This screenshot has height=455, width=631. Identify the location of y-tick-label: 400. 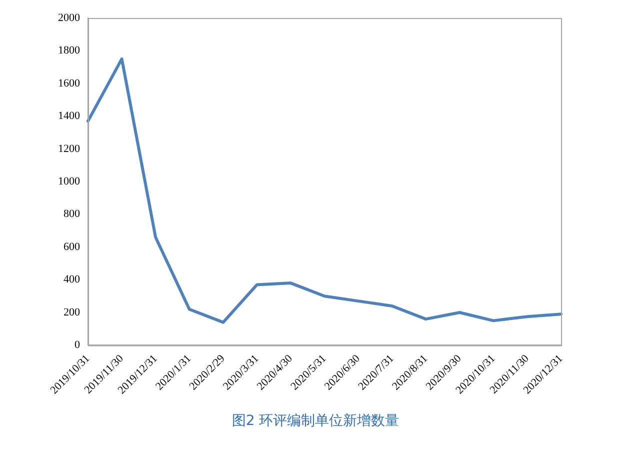
(72, 280).